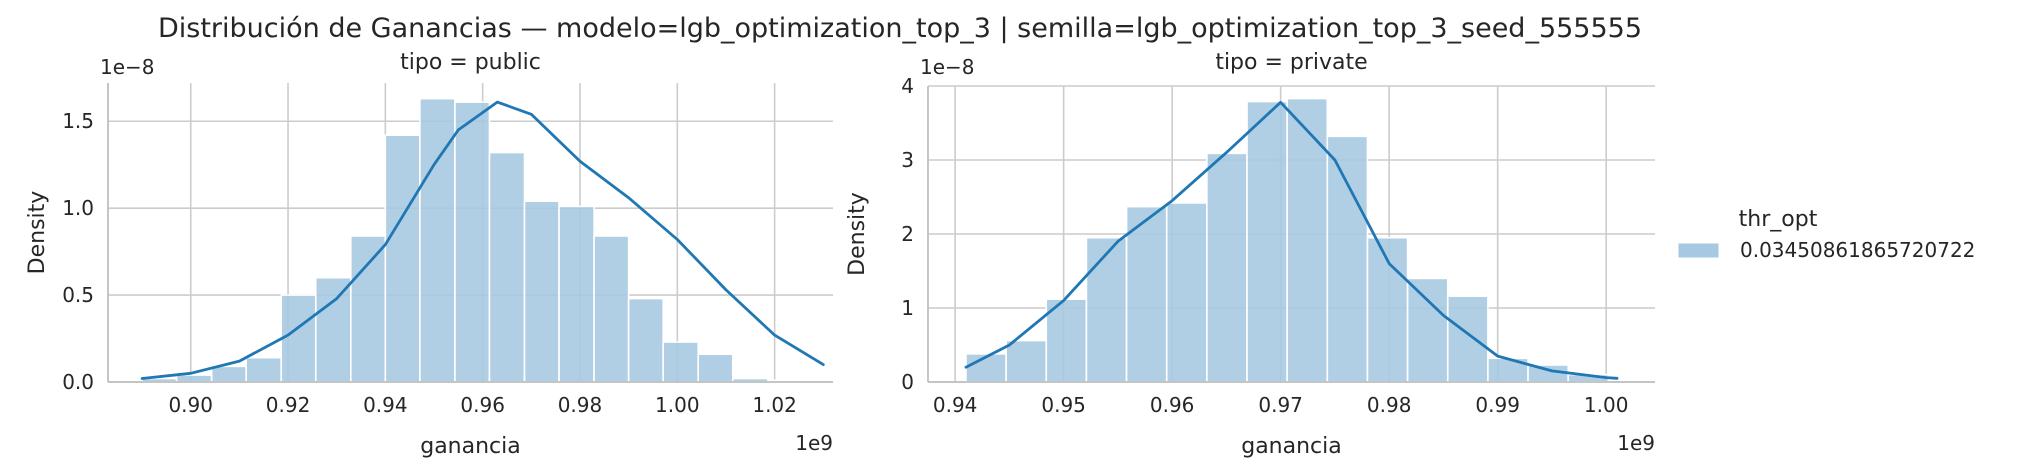 Image resolution: width=2025 pixels, height=470 pixels. I want to click on y-tick-label: 0.0, so click(78, 382).